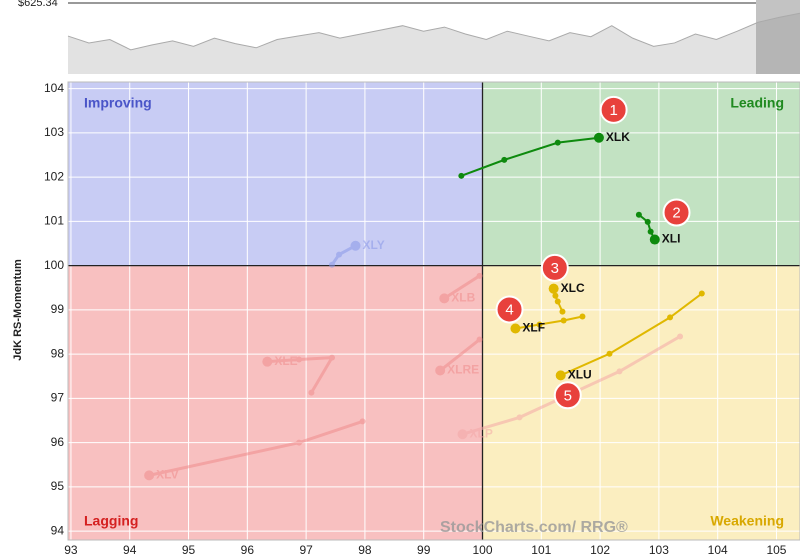  Describe the element at coordinates (58, 353) in the screenshot. I see `y-tick-label: 98` at that location.